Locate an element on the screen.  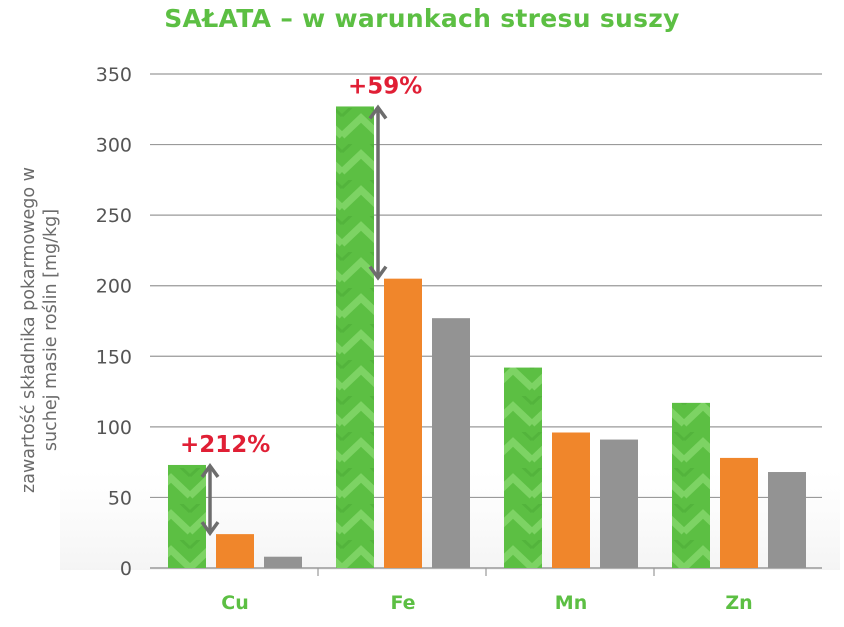
annotation-label: +59% is located at coordinates (385, 86).